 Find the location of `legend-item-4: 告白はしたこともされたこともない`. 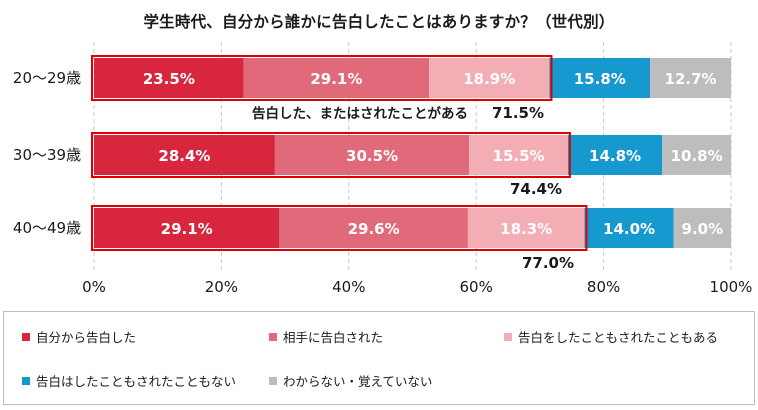

legend-item-4: 告白はしたこともされたこともない is located at coordinates (129, 380).